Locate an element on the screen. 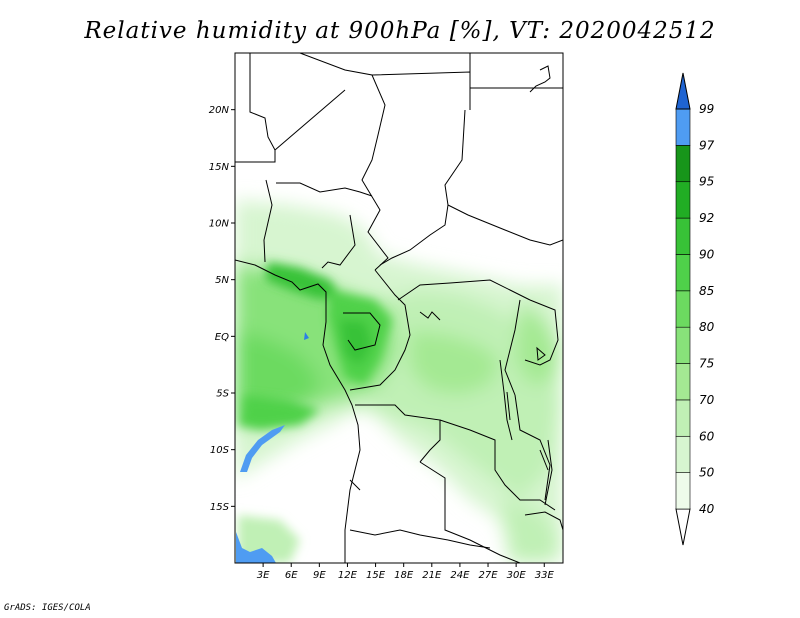  lon-tick-label: 33E is located at coordinates (545, 575).